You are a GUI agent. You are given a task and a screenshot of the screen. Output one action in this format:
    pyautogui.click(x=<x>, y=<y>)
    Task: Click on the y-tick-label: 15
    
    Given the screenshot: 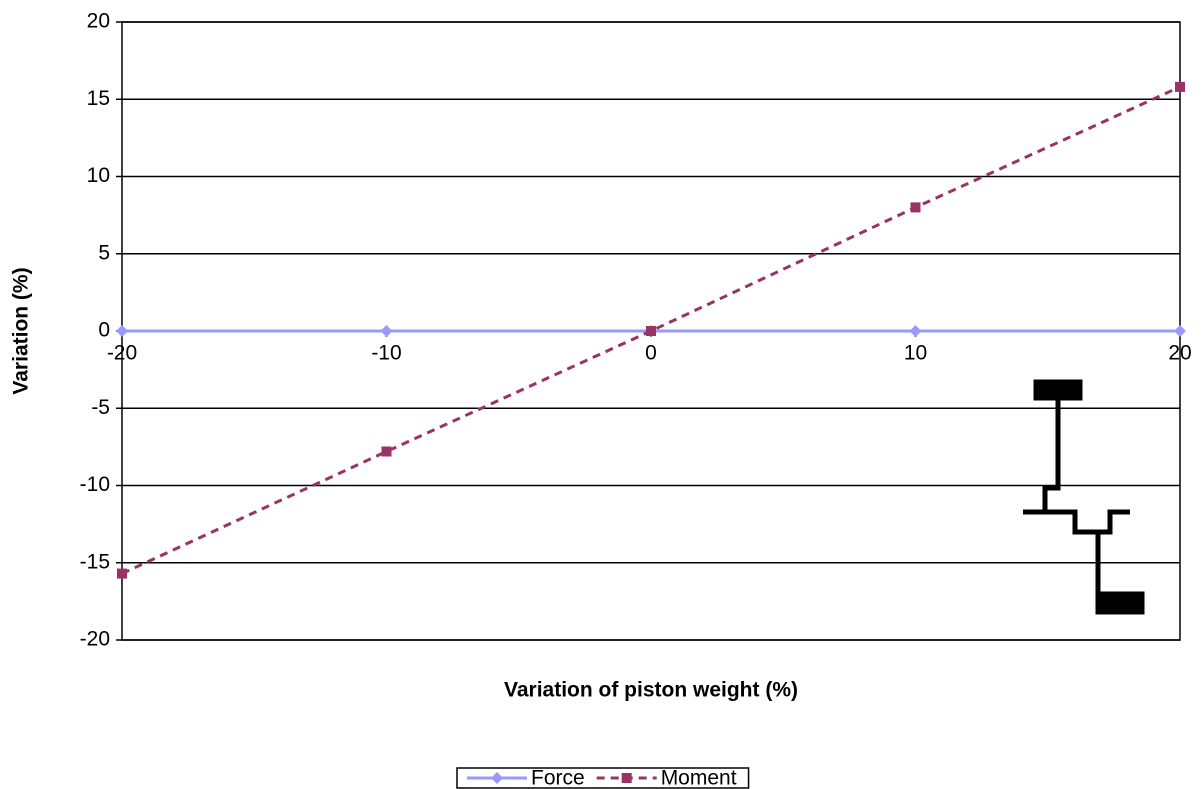 What is the action you would take?
    pyautogui.click(x=98, y=98)
    